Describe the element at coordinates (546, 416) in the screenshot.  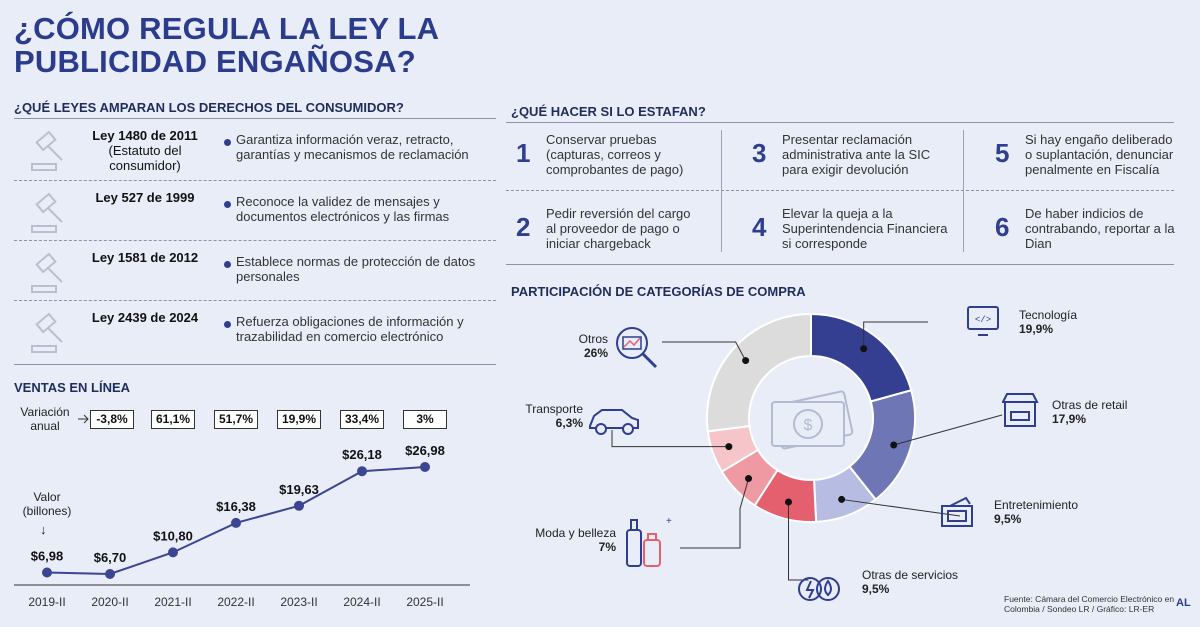
I see `category-label: Transporte 6,3%` at that location.